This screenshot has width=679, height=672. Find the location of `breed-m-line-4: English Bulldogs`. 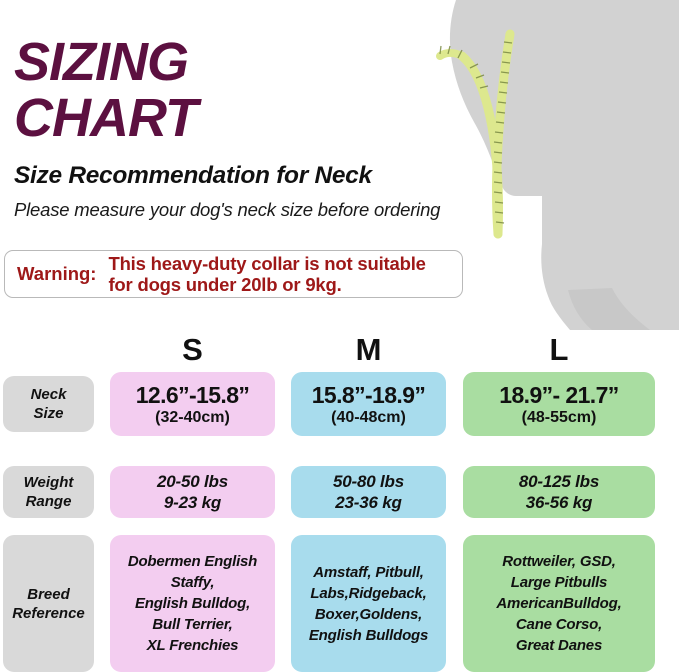

breed-m-line-4: English Bulldogs is located at coordinates (368, 635).